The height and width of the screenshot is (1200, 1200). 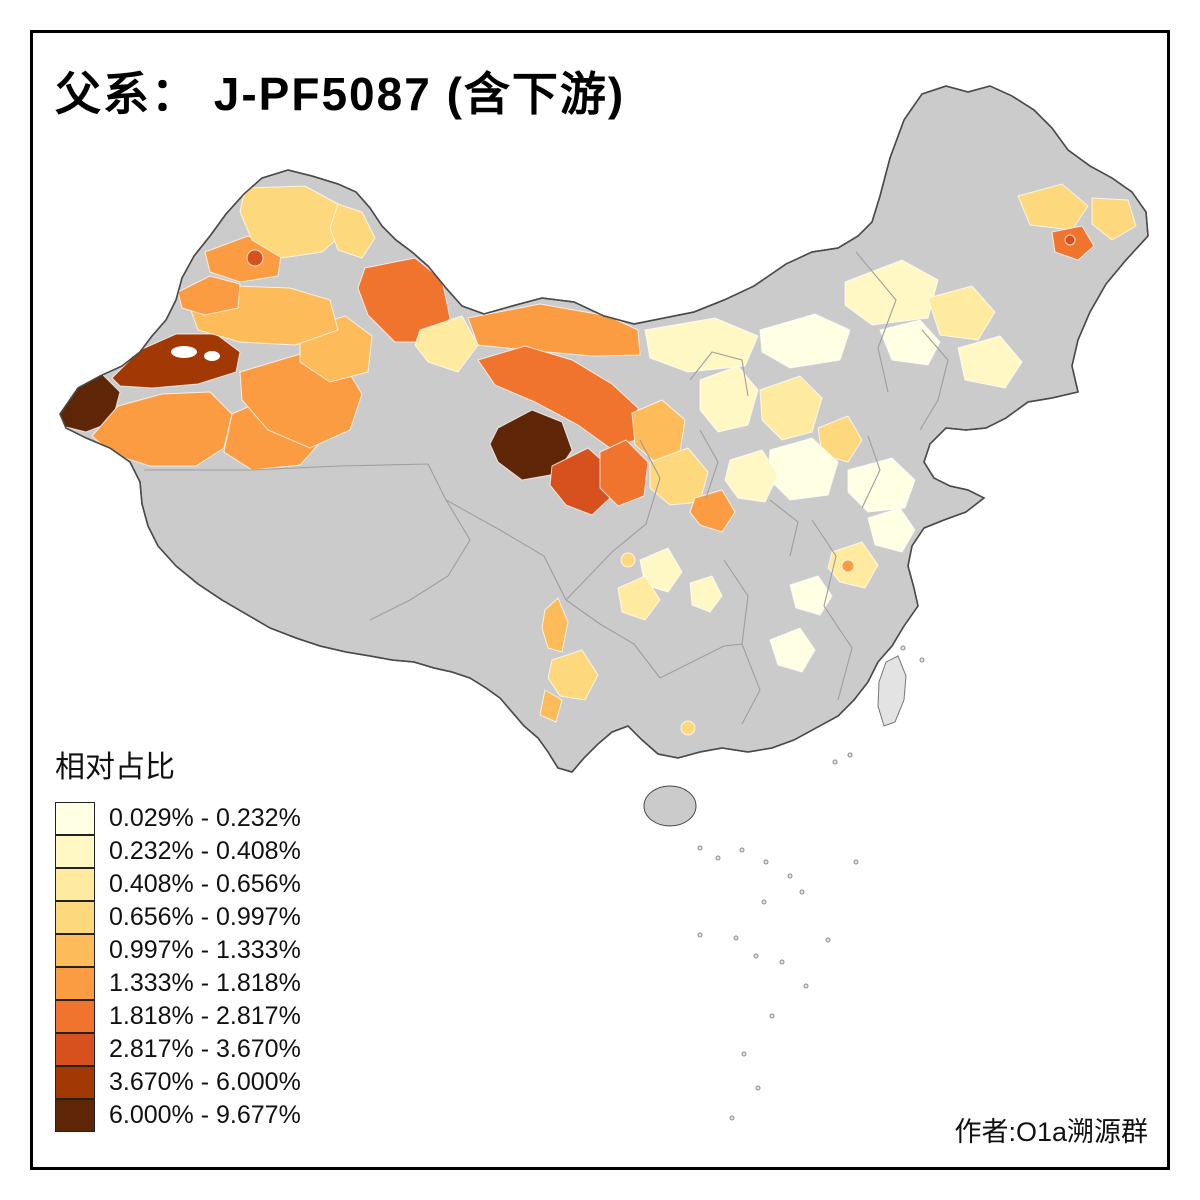 I want to click on legend-row: 3.670% - 6.000%, so click(x=178, y=1082).